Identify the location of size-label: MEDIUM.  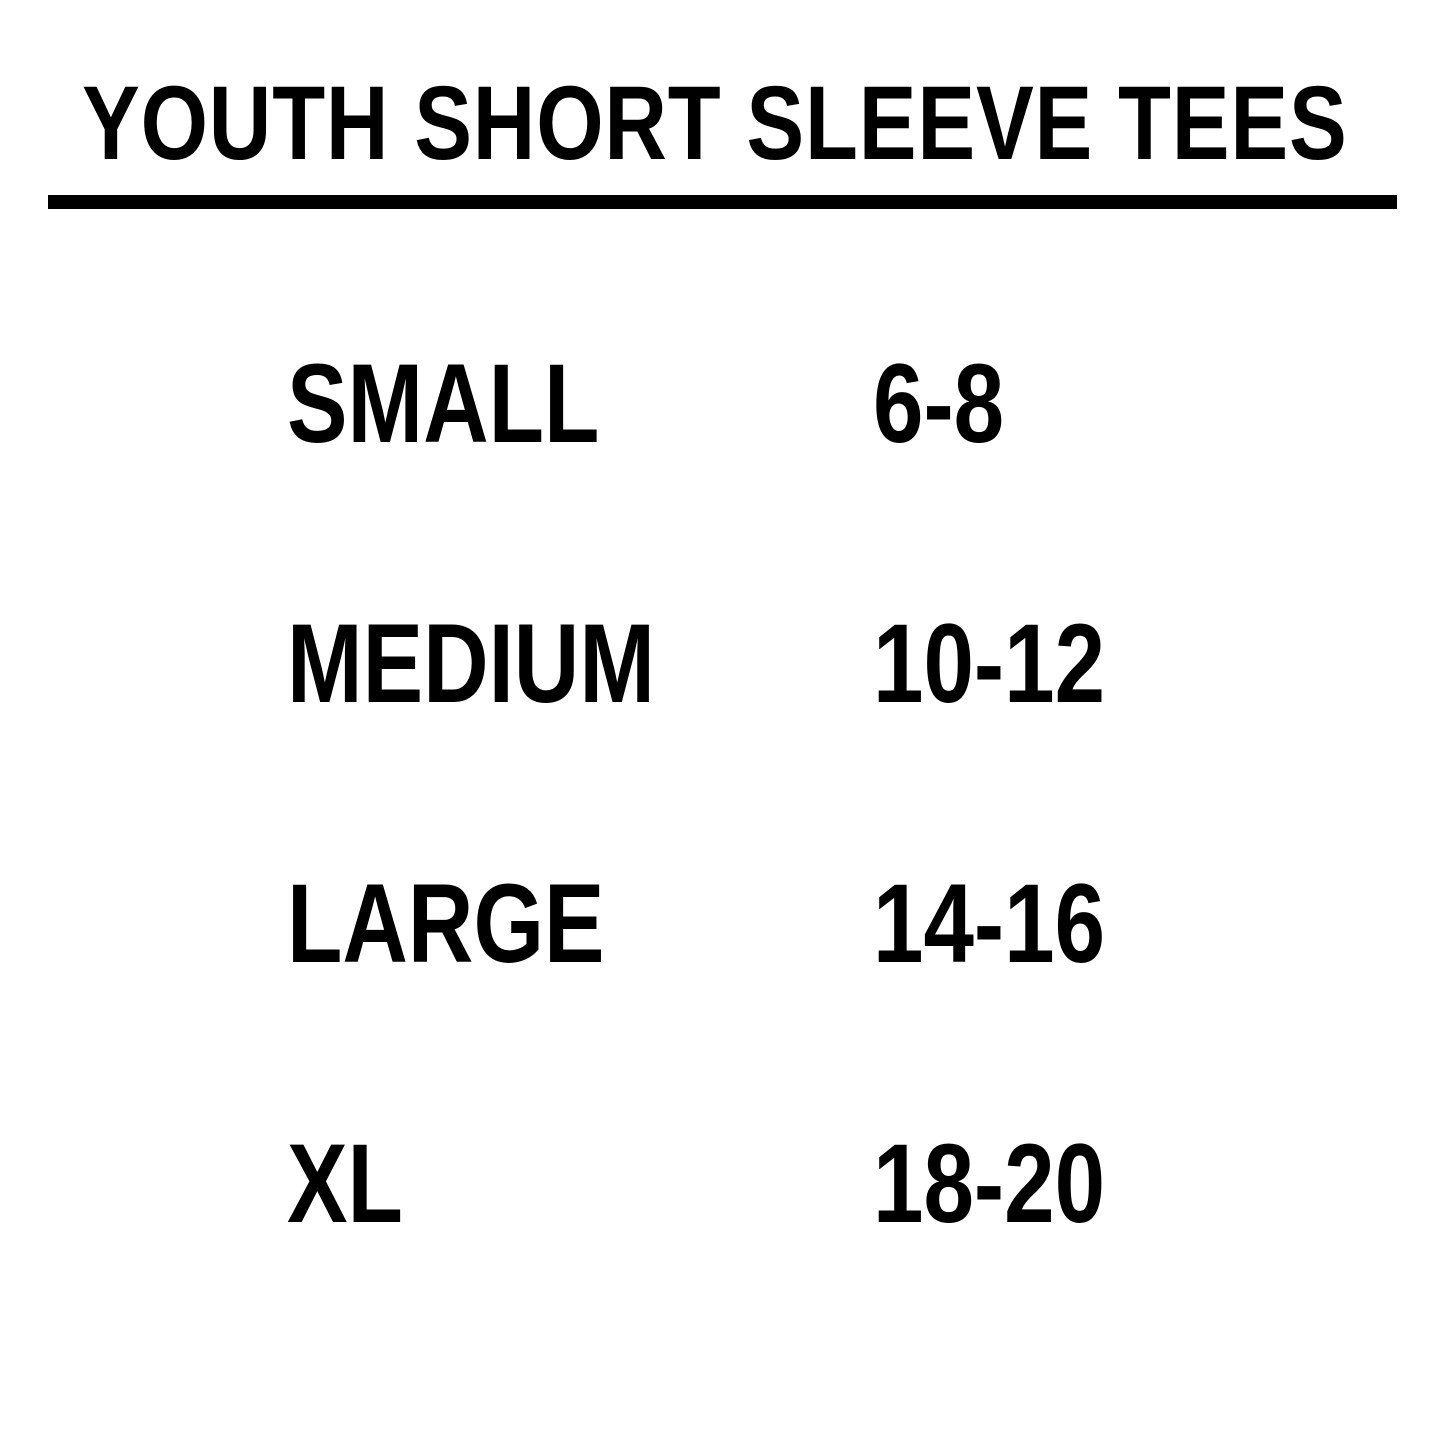
(471, 663).